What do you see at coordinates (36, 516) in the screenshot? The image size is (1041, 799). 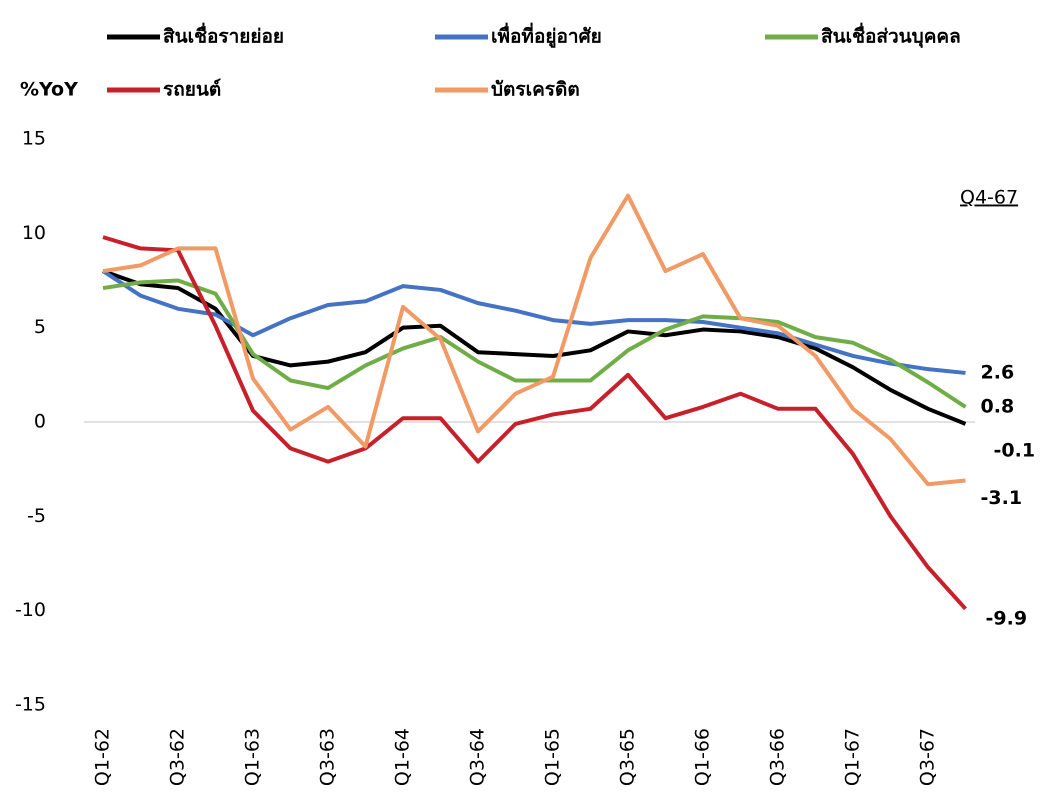 I see `y-tick-label: -5` at bounding box center [36, 516].